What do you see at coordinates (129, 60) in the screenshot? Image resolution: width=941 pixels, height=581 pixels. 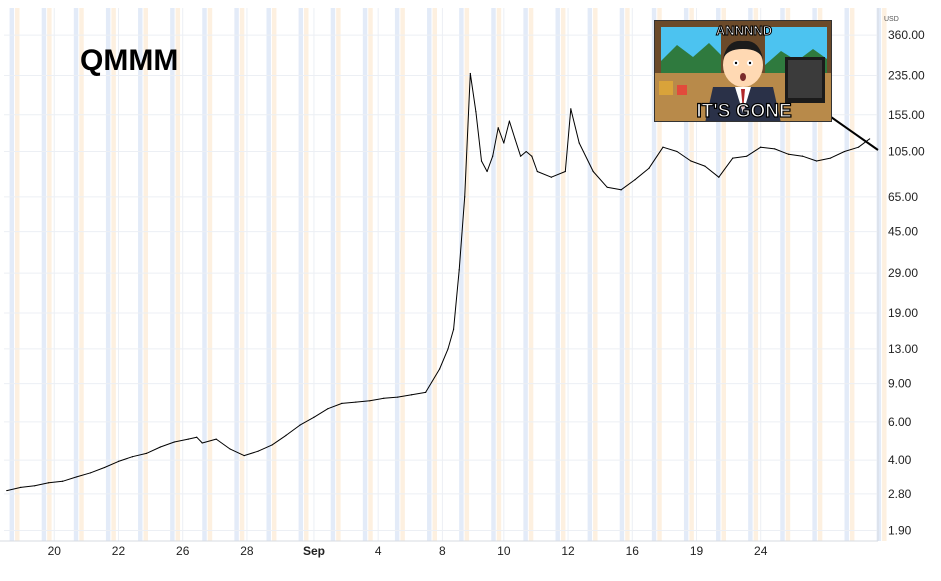 I see `chart-title: QMMM` at bounding box center [129, 60].